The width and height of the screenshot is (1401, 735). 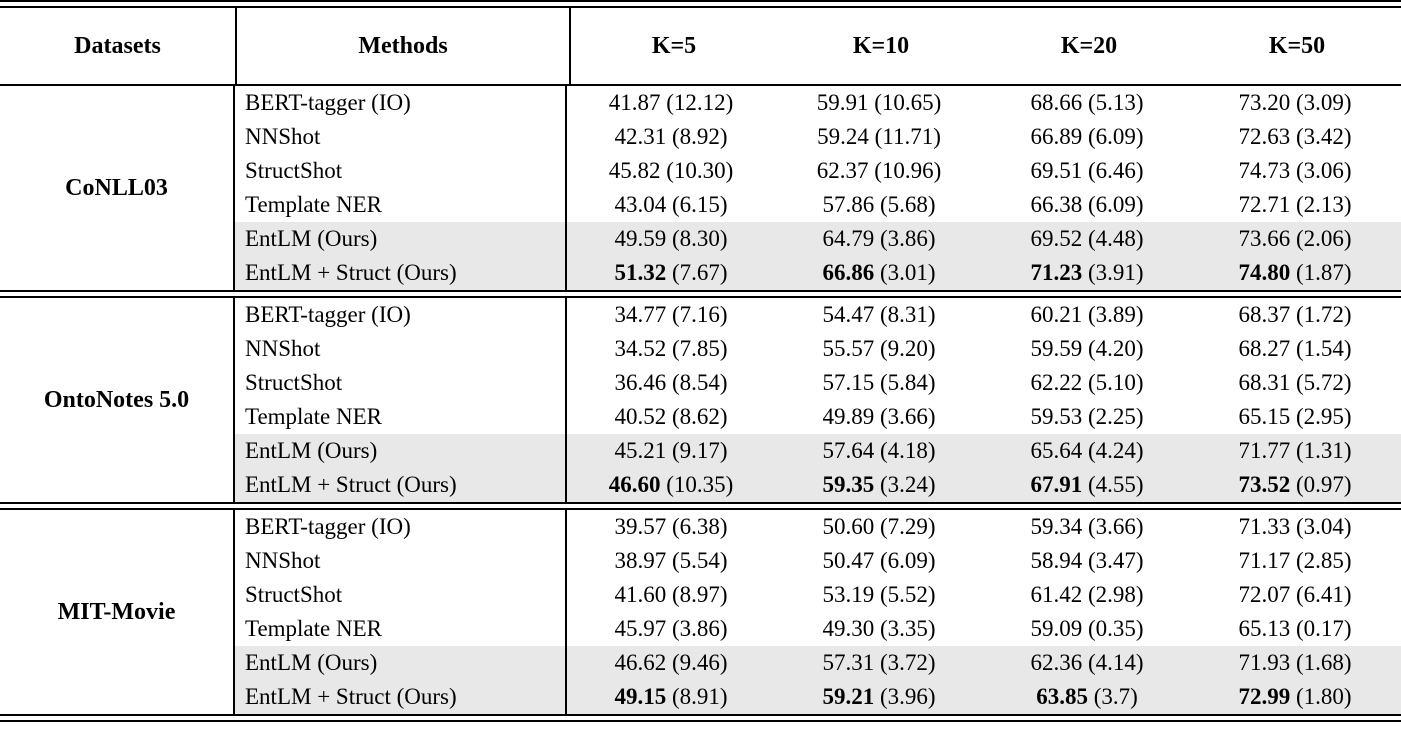 I want to click on score-mean: 54.47, so click(x=848, y=314).